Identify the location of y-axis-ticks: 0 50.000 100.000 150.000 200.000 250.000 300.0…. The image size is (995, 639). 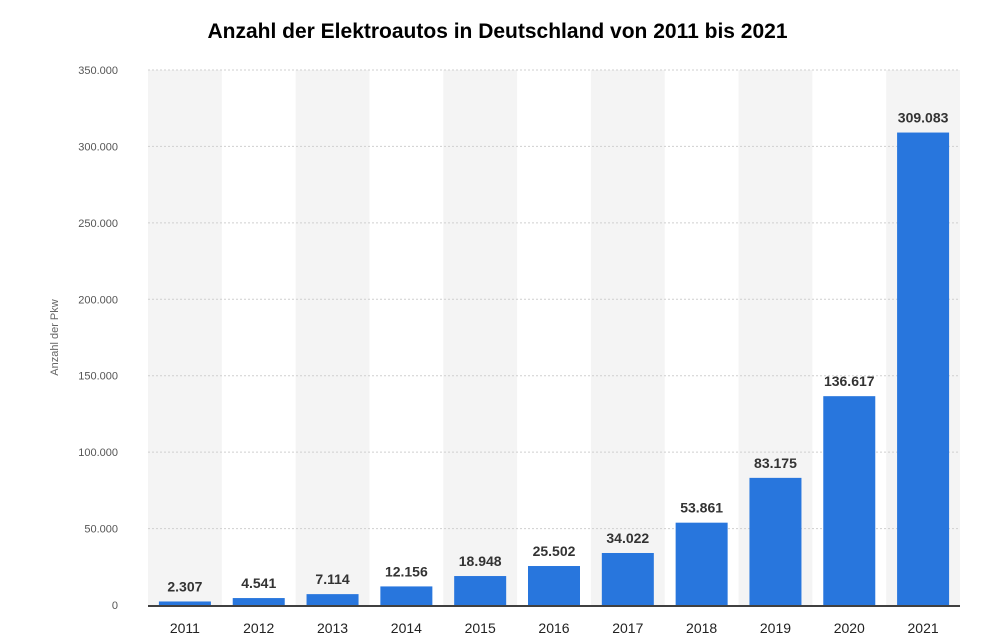
(98, 338).